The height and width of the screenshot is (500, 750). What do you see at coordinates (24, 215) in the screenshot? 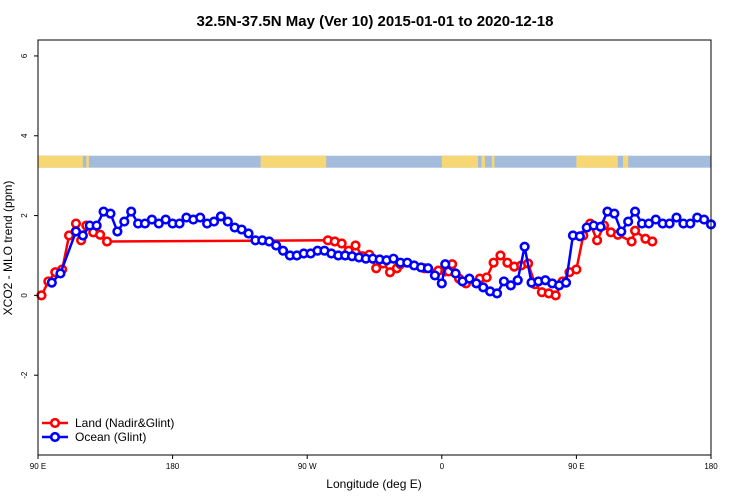
I see `y-tick-label: 2` at bounding box center [24, 215].